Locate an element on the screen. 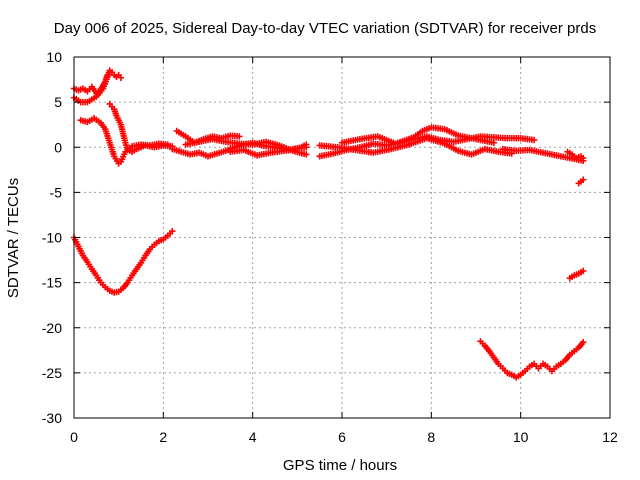  x-tick-label: 4 is located at coordinates (253, 437).